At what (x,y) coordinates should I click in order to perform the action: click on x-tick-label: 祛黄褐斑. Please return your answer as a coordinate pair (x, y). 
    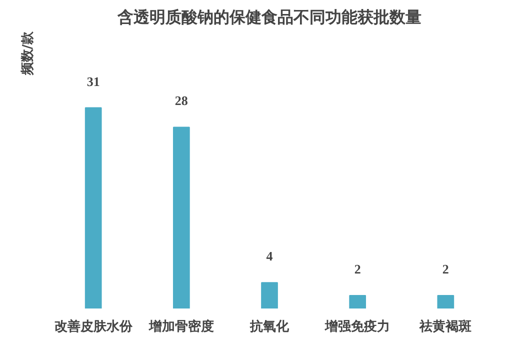
    Looking at the image, I should click on (445, 326).